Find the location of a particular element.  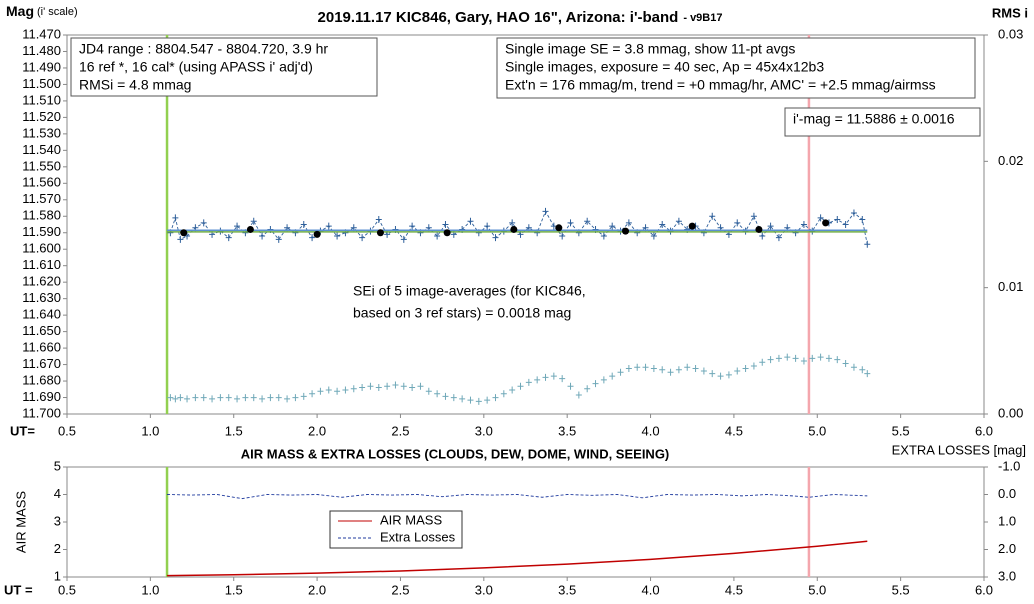

y-tick-label: 11.510 is located at coordinates (41, 99).